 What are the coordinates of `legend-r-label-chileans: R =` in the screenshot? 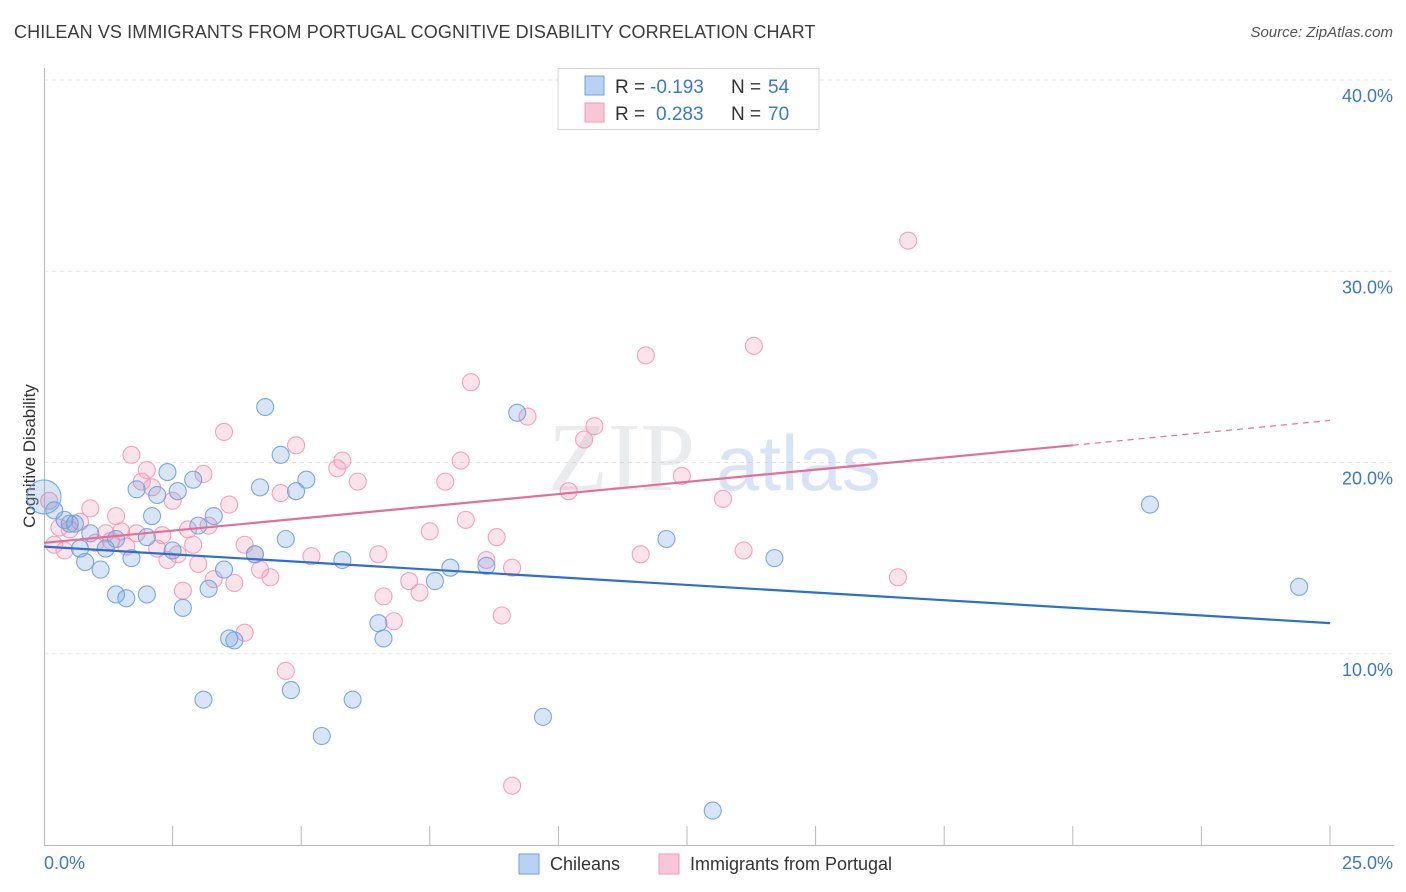 It's located at (630, 87).